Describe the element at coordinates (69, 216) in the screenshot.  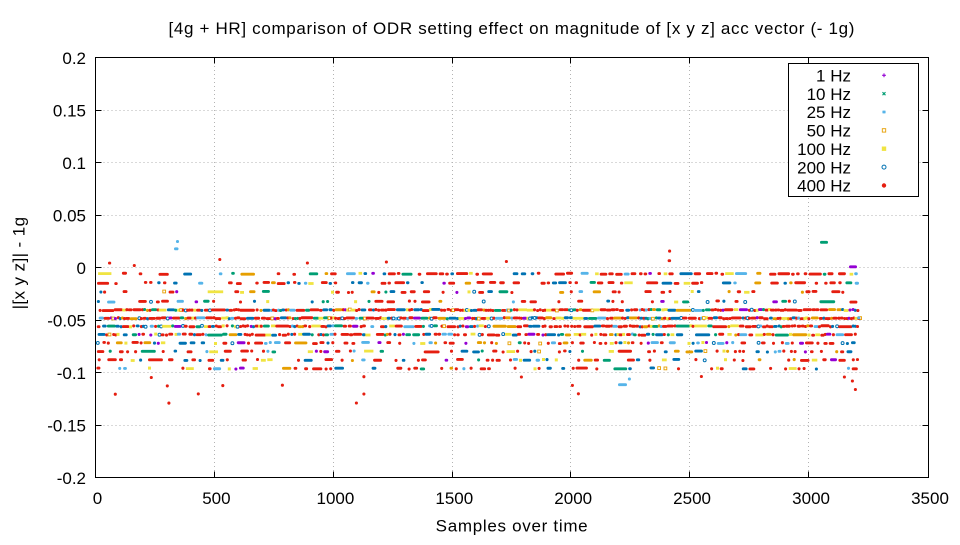
I see `svg-text: 0.05` at that location.